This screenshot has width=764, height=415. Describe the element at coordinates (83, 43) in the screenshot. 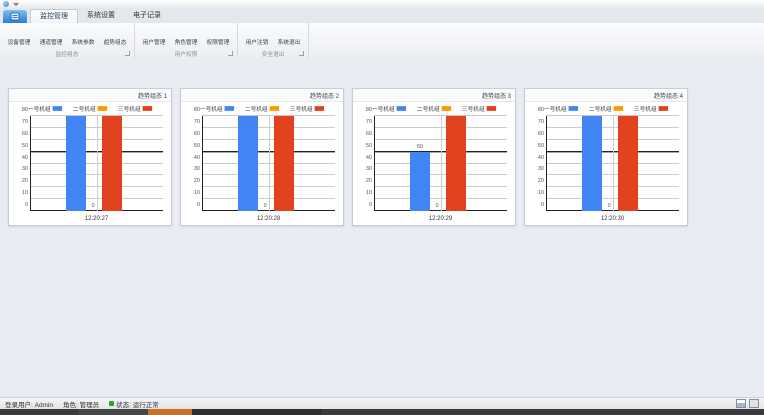

I see `ribbon-button-label: 系统参数` at that location.